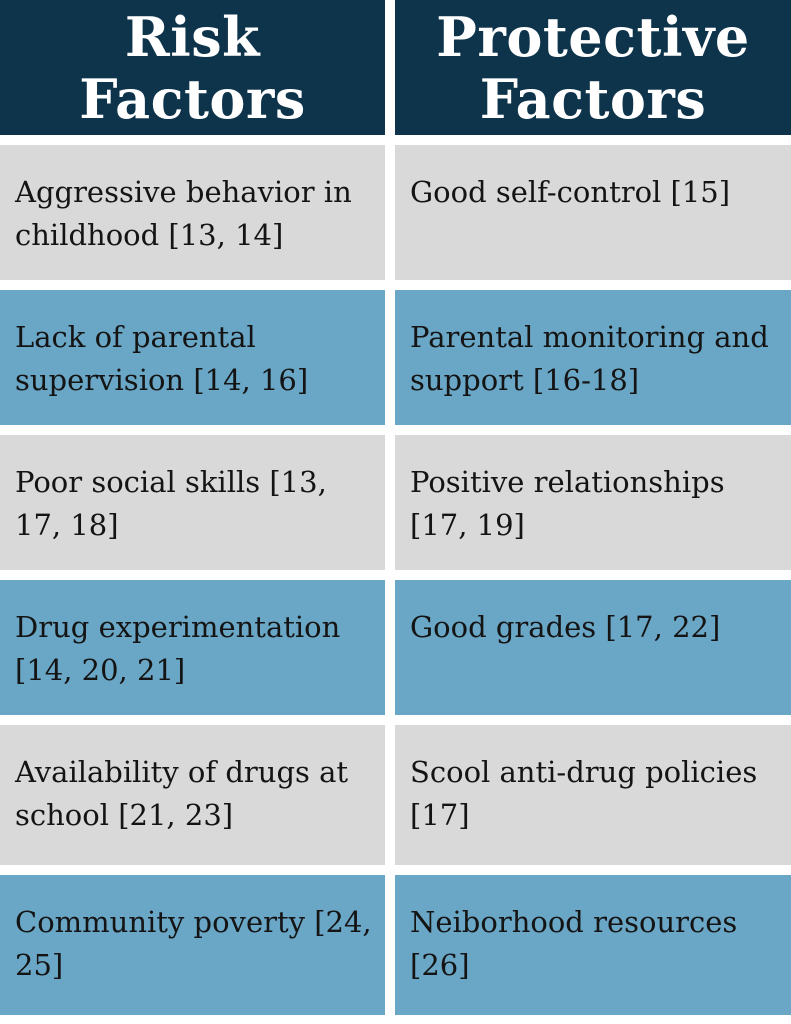 Image resolution: width=791 pixels, height=1024 pixels. I want to click on protective-text: Parental monitoring and support, so click(589, 358).